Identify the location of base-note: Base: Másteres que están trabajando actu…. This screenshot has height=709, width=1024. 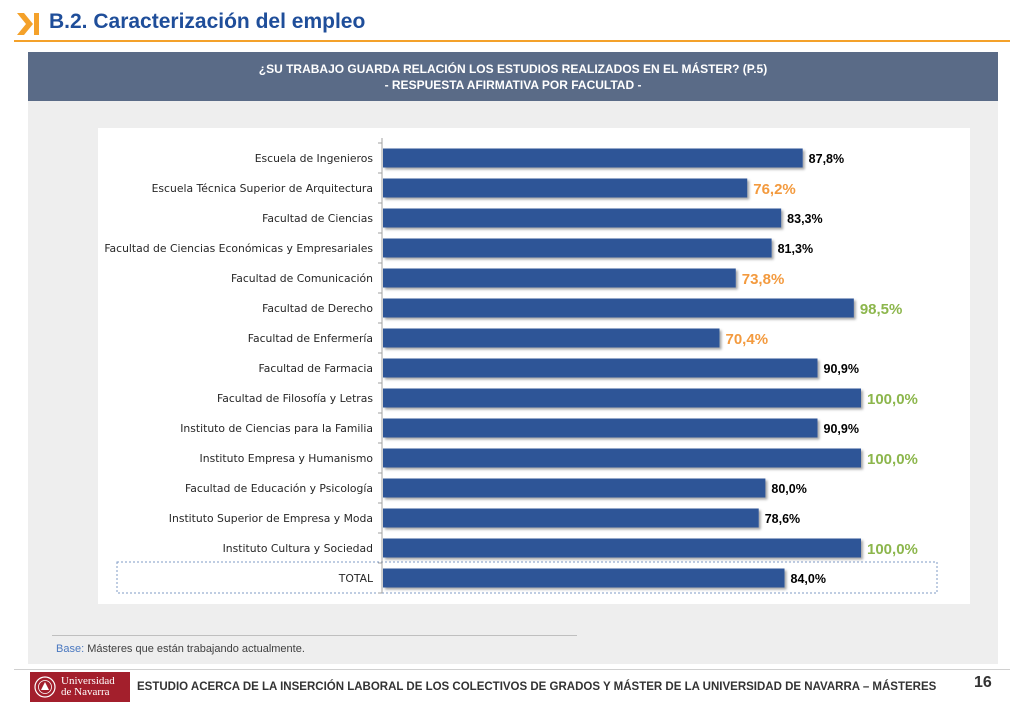
(180, 649).